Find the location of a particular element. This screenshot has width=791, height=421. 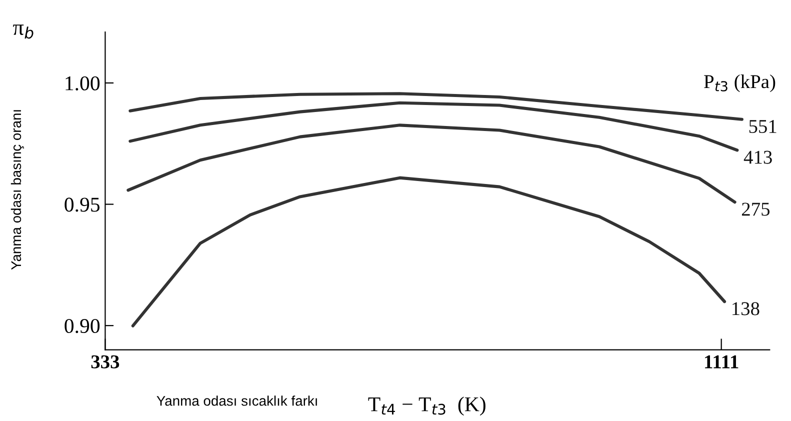

text: π$_{b}$ is located at coordinates (23, 31).